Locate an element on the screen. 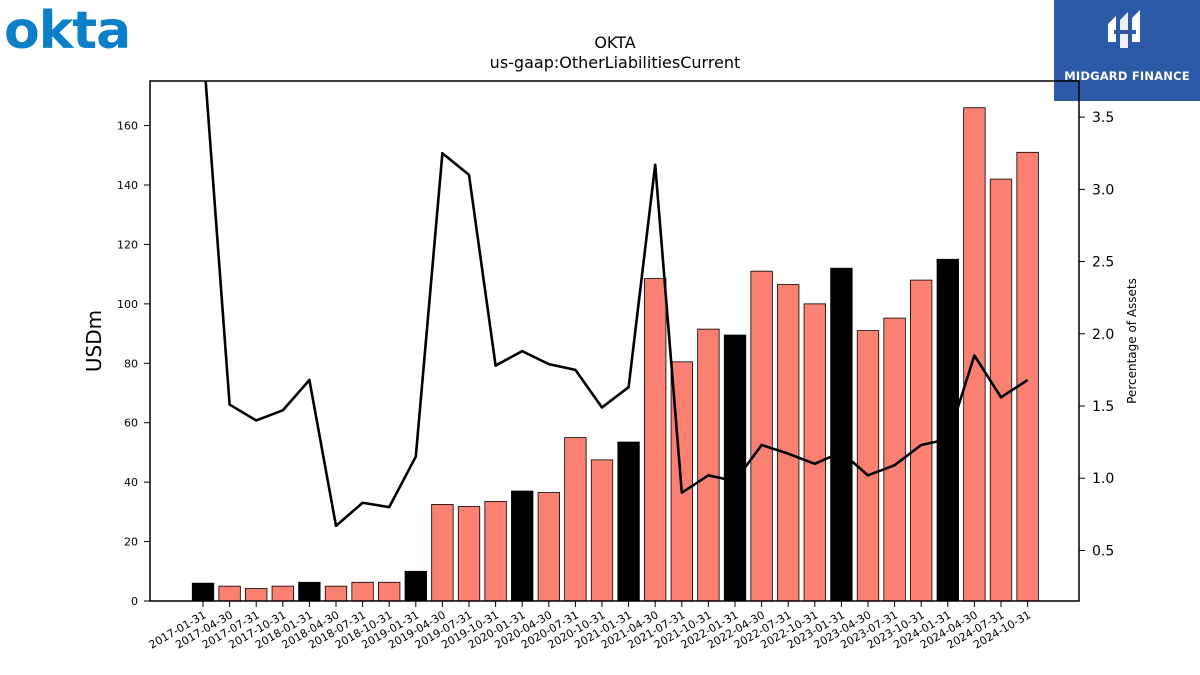 The image size is (1200, 675). okta-logo-text: okta is located at coordinates (67, 30).